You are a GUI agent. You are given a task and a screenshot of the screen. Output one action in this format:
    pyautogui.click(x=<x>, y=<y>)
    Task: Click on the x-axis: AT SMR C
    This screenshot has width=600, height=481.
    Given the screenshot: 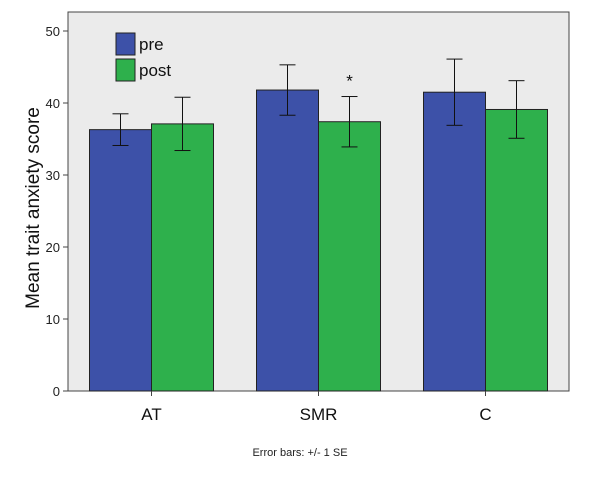 What is the action you would take?
    pyautogui.click(x=316, y=407)
    